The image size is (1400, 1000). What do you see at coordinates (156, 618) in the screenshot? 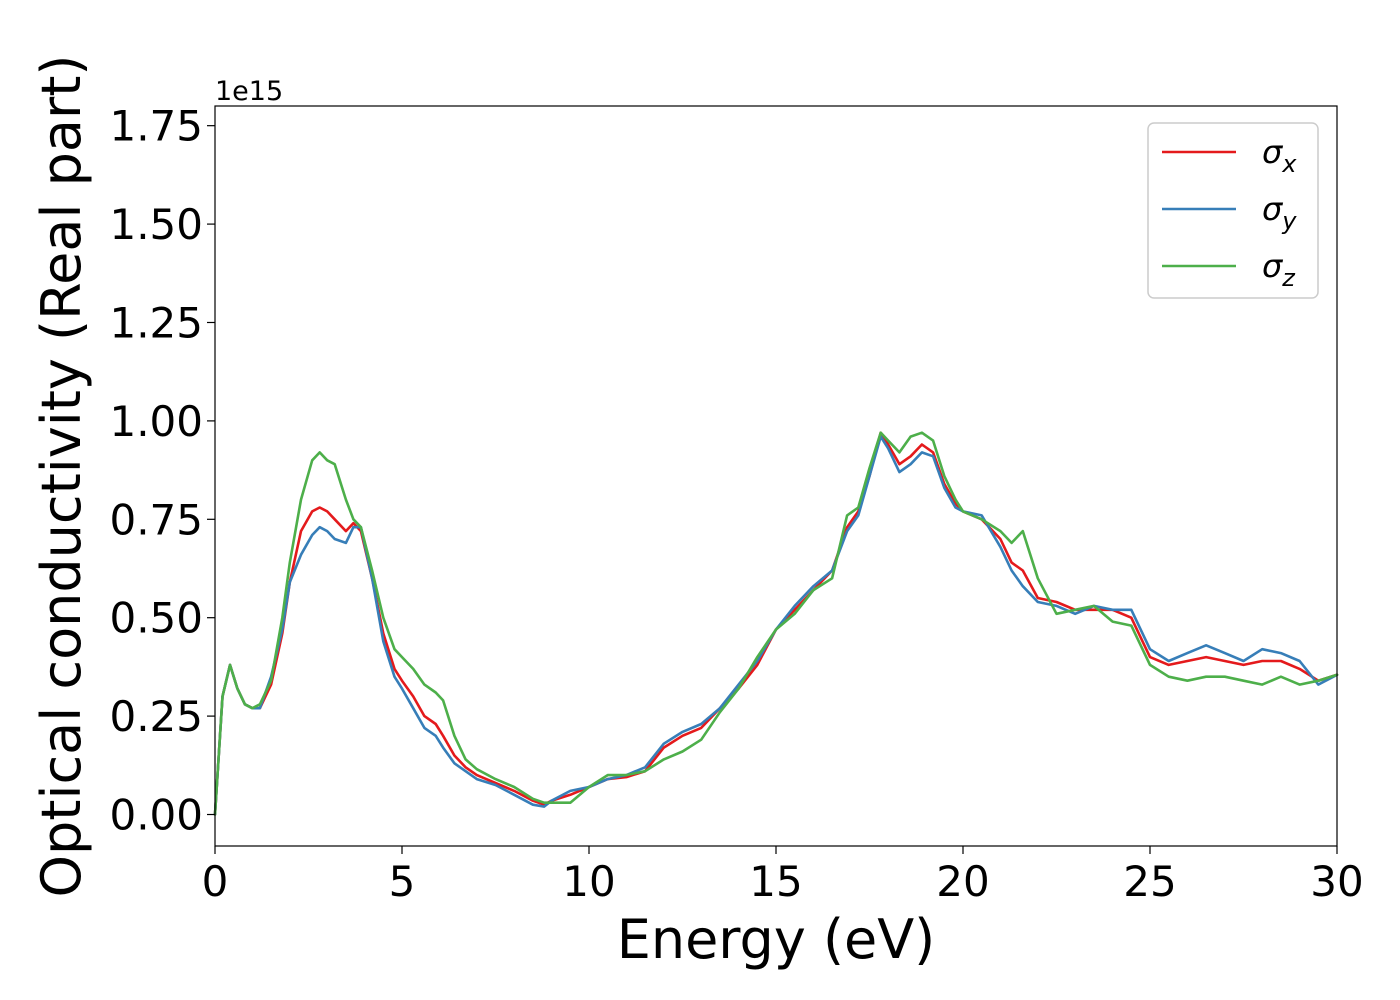
I see `y-tick-label: 0.50` at bounding box center [156, 618].